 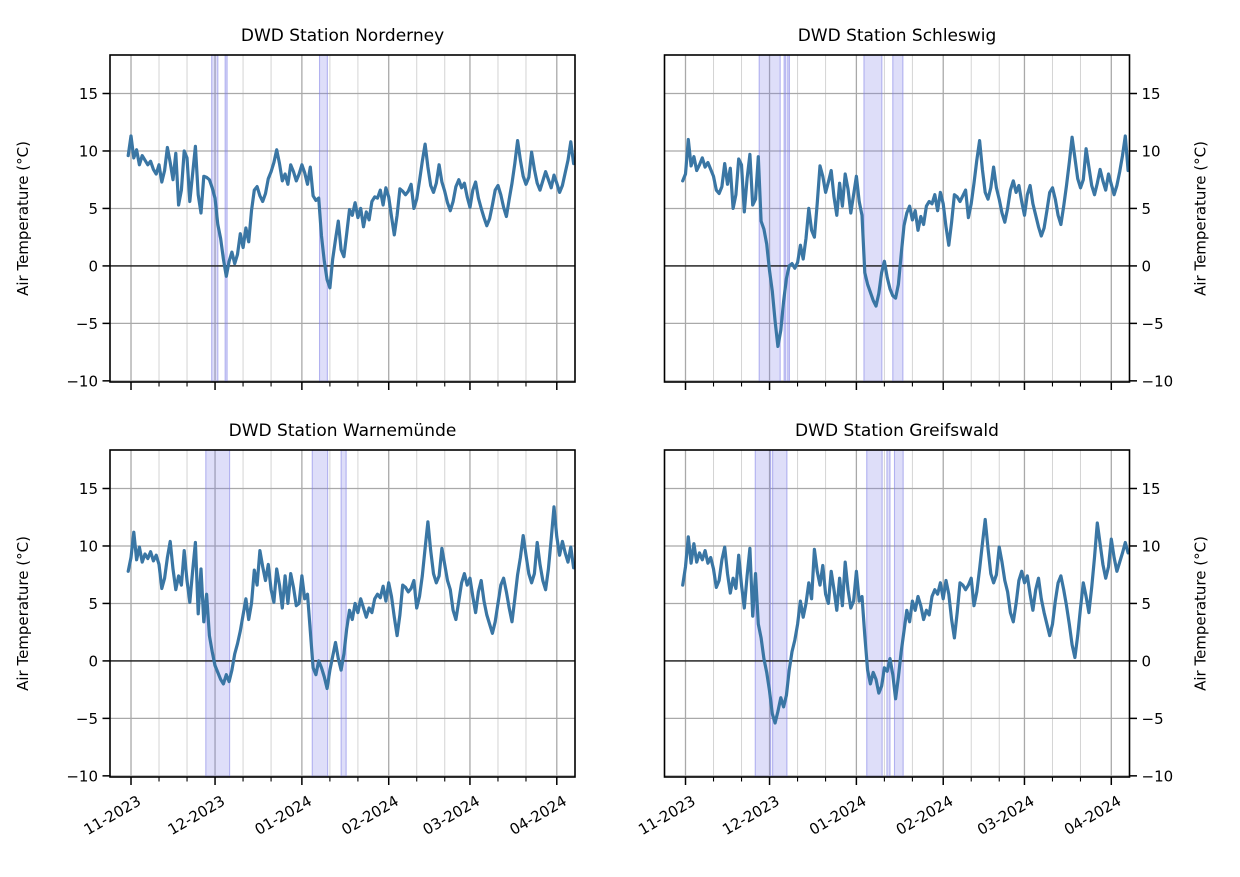 I want to click on plot-title: DWD Station Greifswald, so click(x=897, y=431).